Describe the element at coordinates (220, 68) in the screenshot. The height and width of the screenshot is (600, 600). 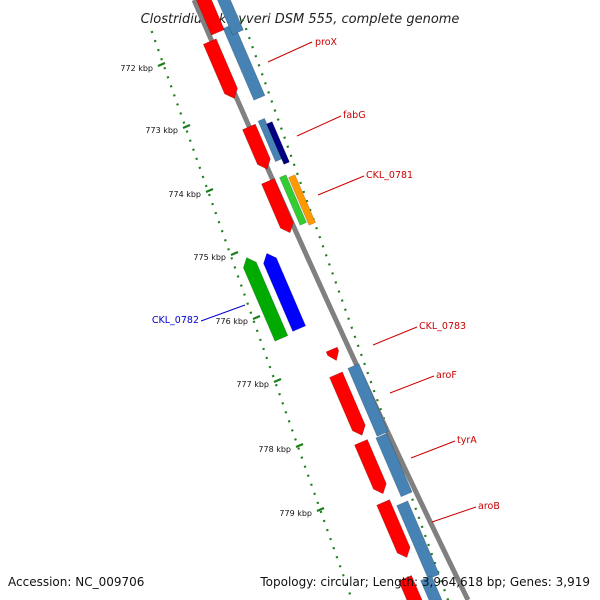
I see `cds-proX` at that location.